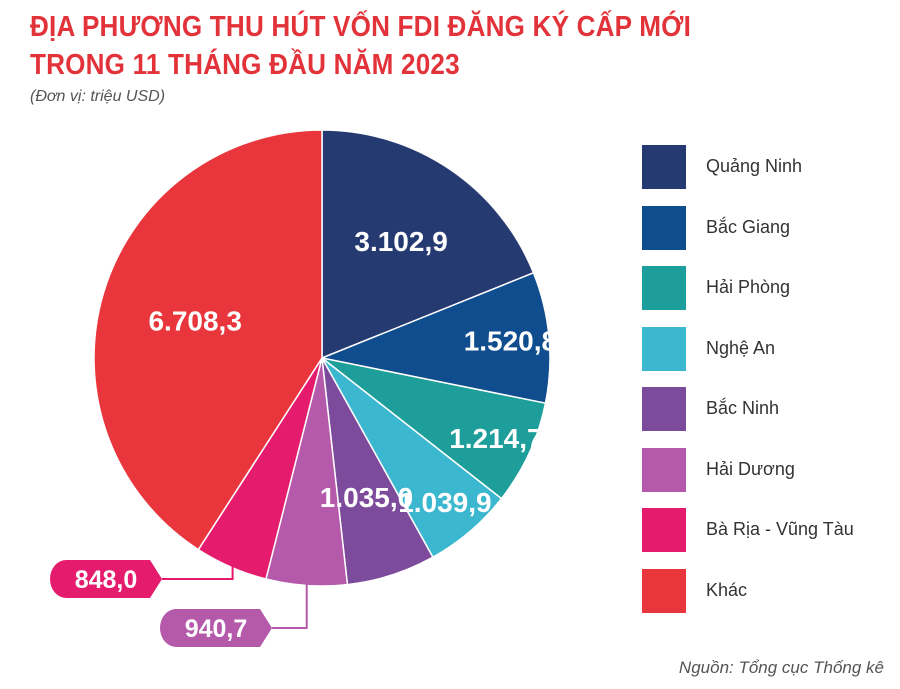 Image resolution: width=900 pixels, height=689 pixels. I want to click on legend-item-hai-duong: Hải Dương, so click(762, 469).